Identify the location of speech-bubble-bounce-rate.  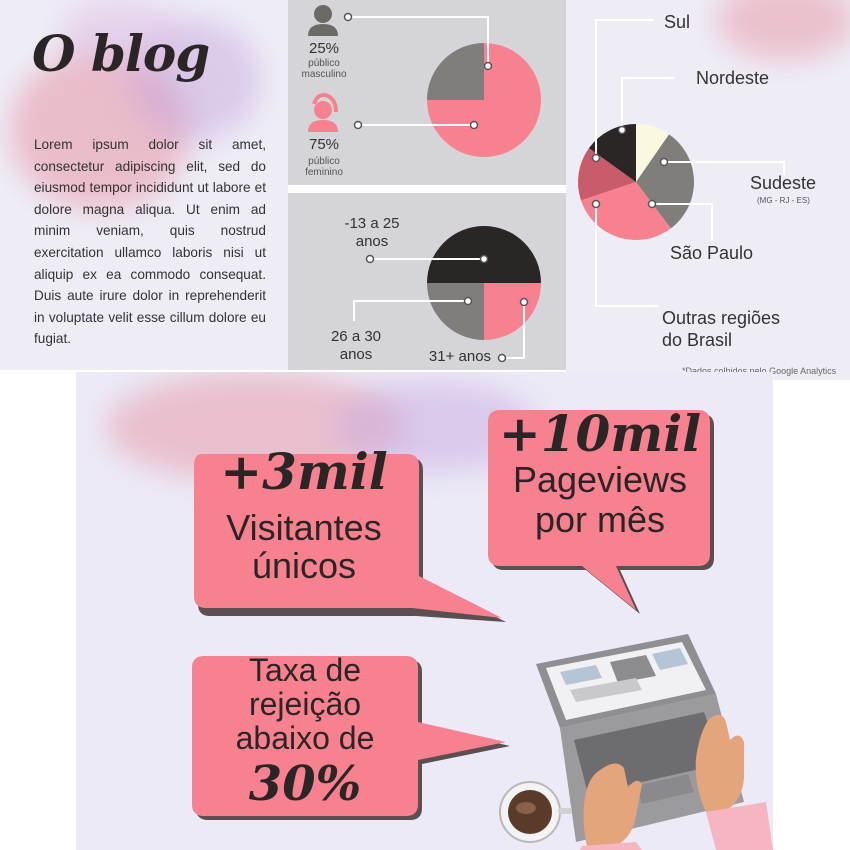
(351, 738).